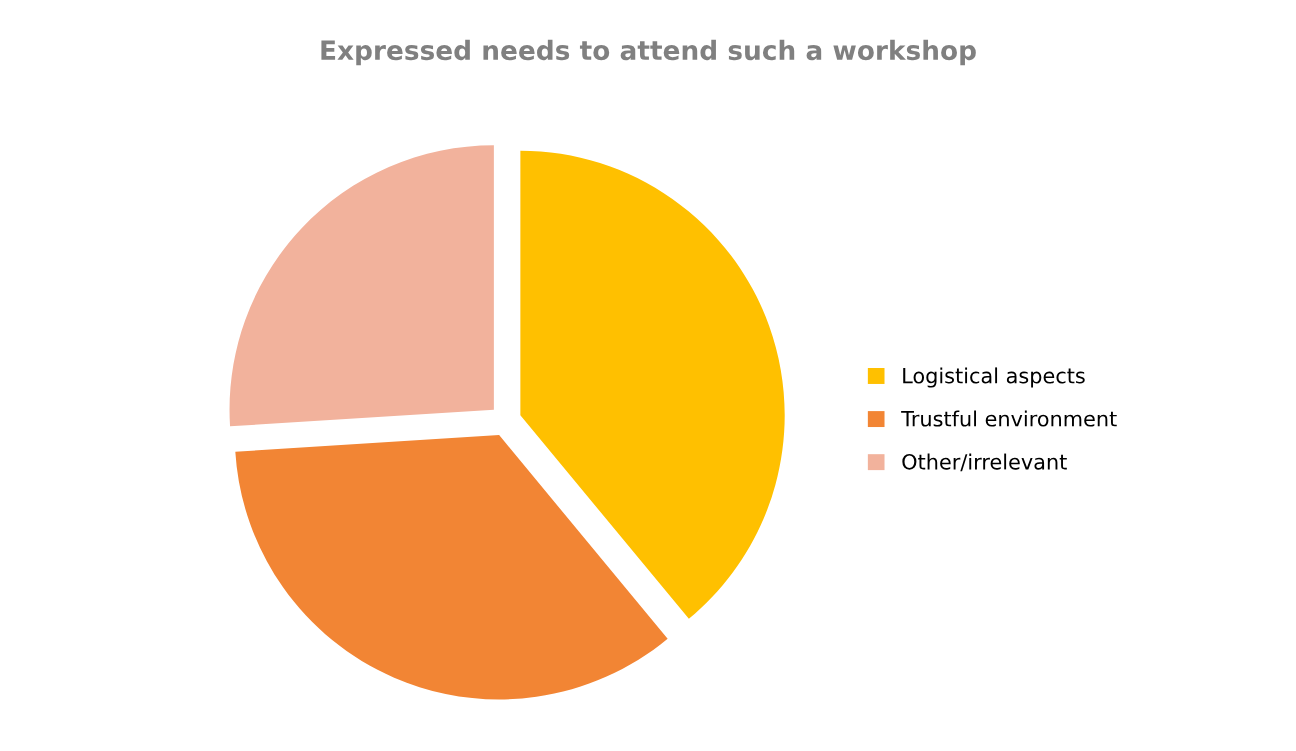  Describe the element at coordinates (984, 462) in the screenshot. I see `legend-label: Other/irrelevant` at that location.